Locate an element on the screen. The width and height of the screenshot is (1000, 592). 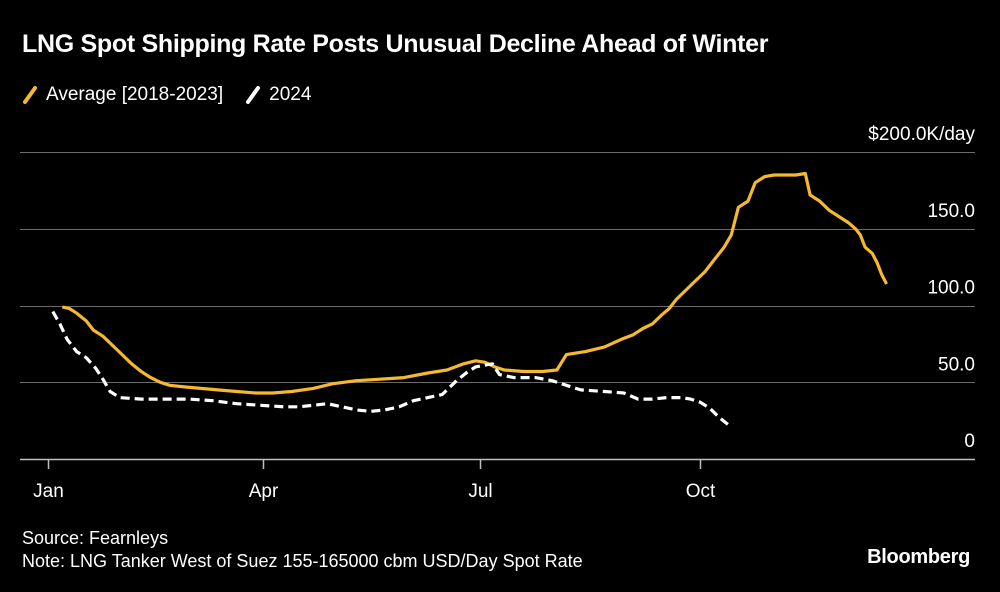
legend-item-2024: 2024 is located at coordinates (278, 95).